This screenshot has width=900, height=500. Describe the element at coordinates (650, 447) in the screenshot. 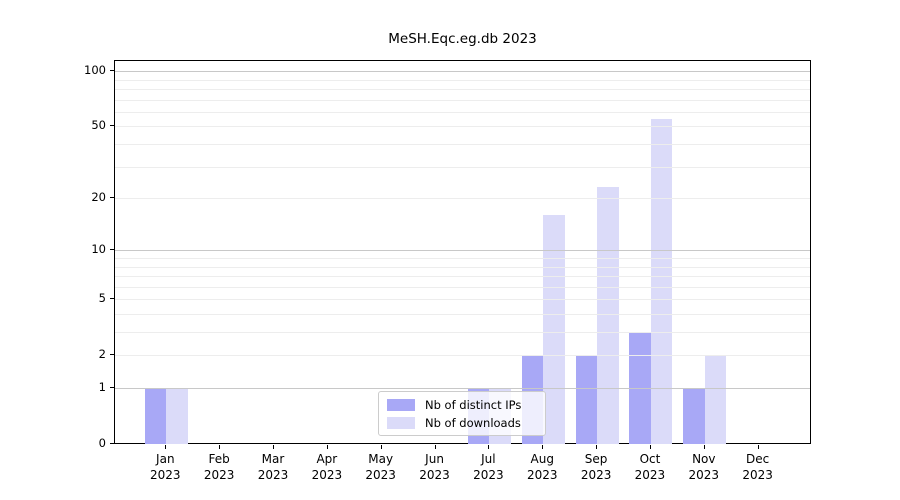

I see `x-tick-mark-oct` at that location.